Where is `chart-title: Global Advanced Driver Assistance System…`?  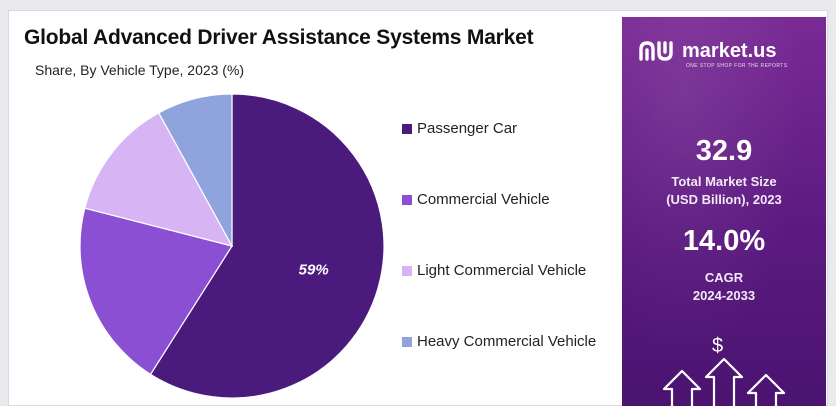
chart-title: Global Advanced Driver Assistance System… is located at coordinates (279, 37).